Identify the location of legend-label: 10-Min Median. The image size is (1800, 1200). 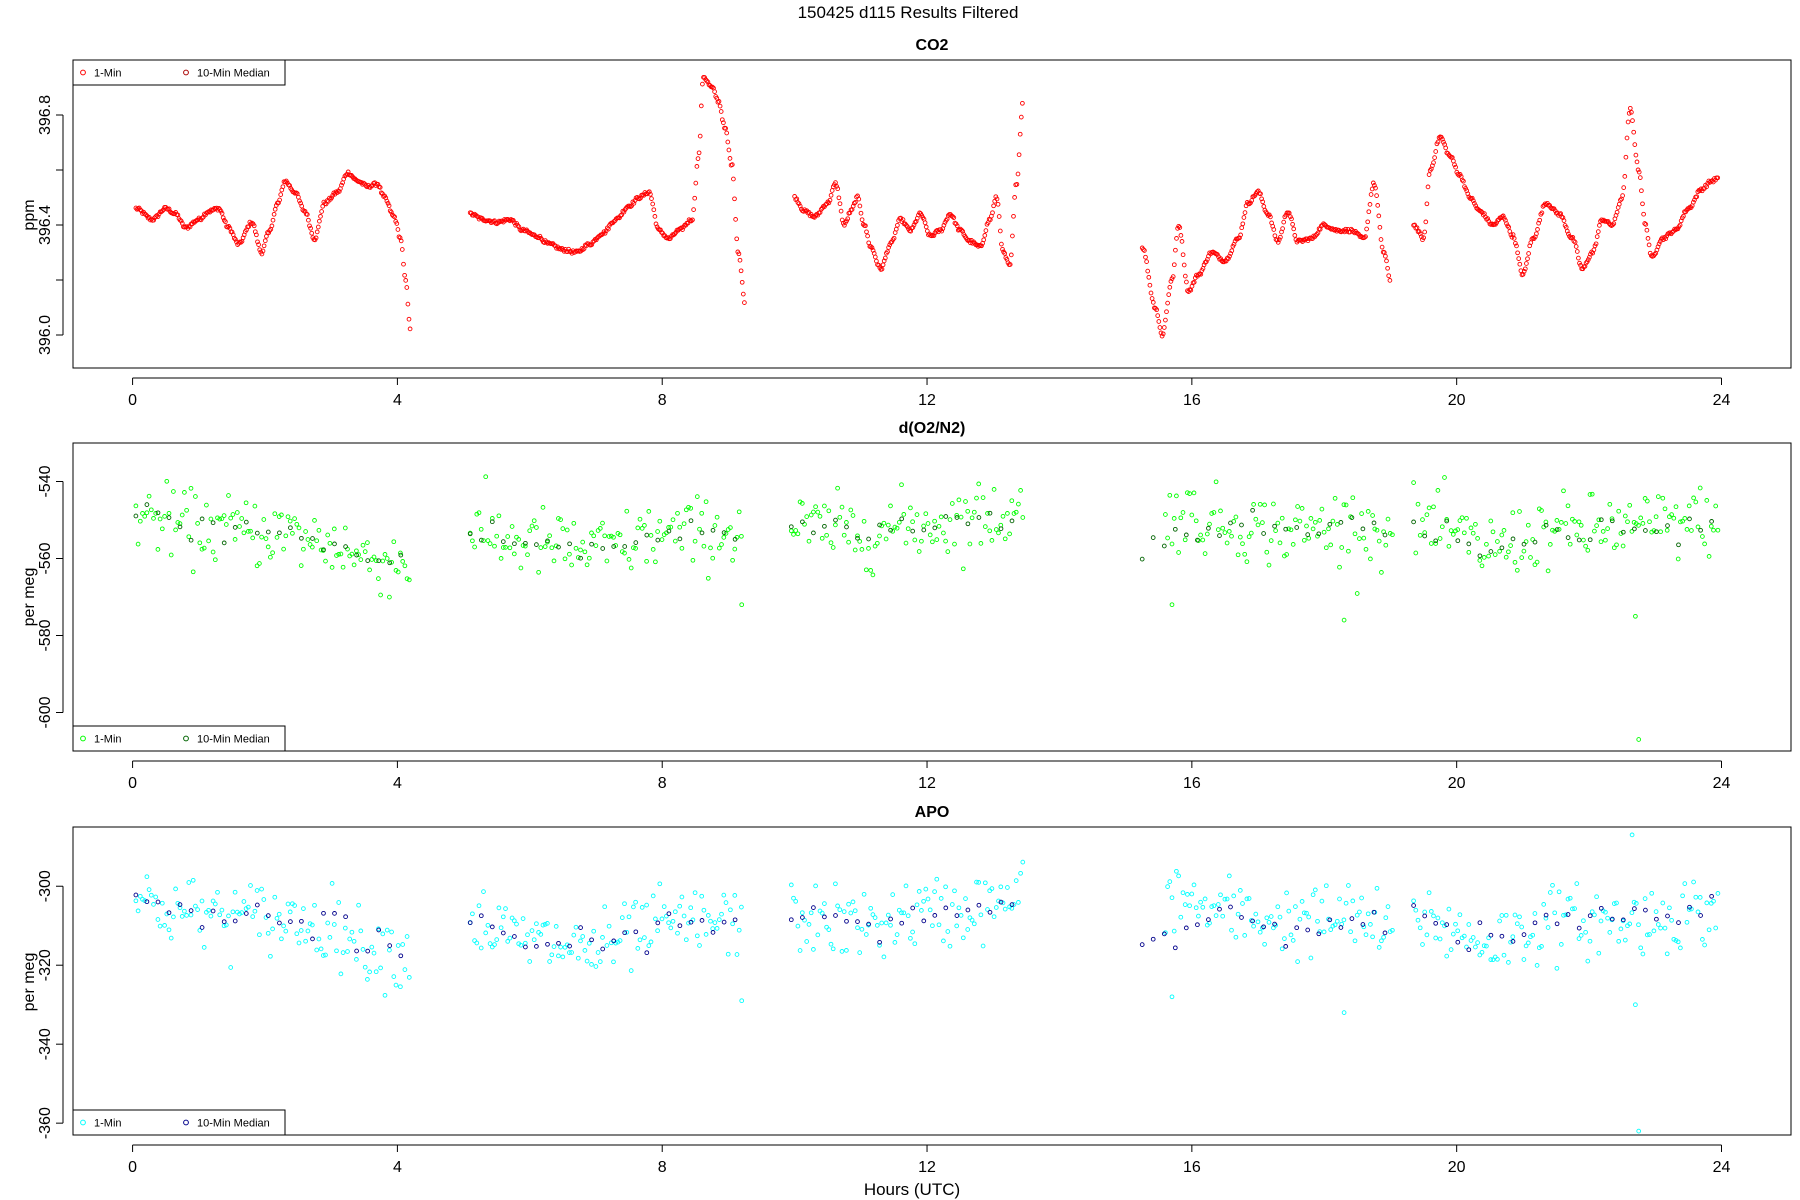
(233, 1124).